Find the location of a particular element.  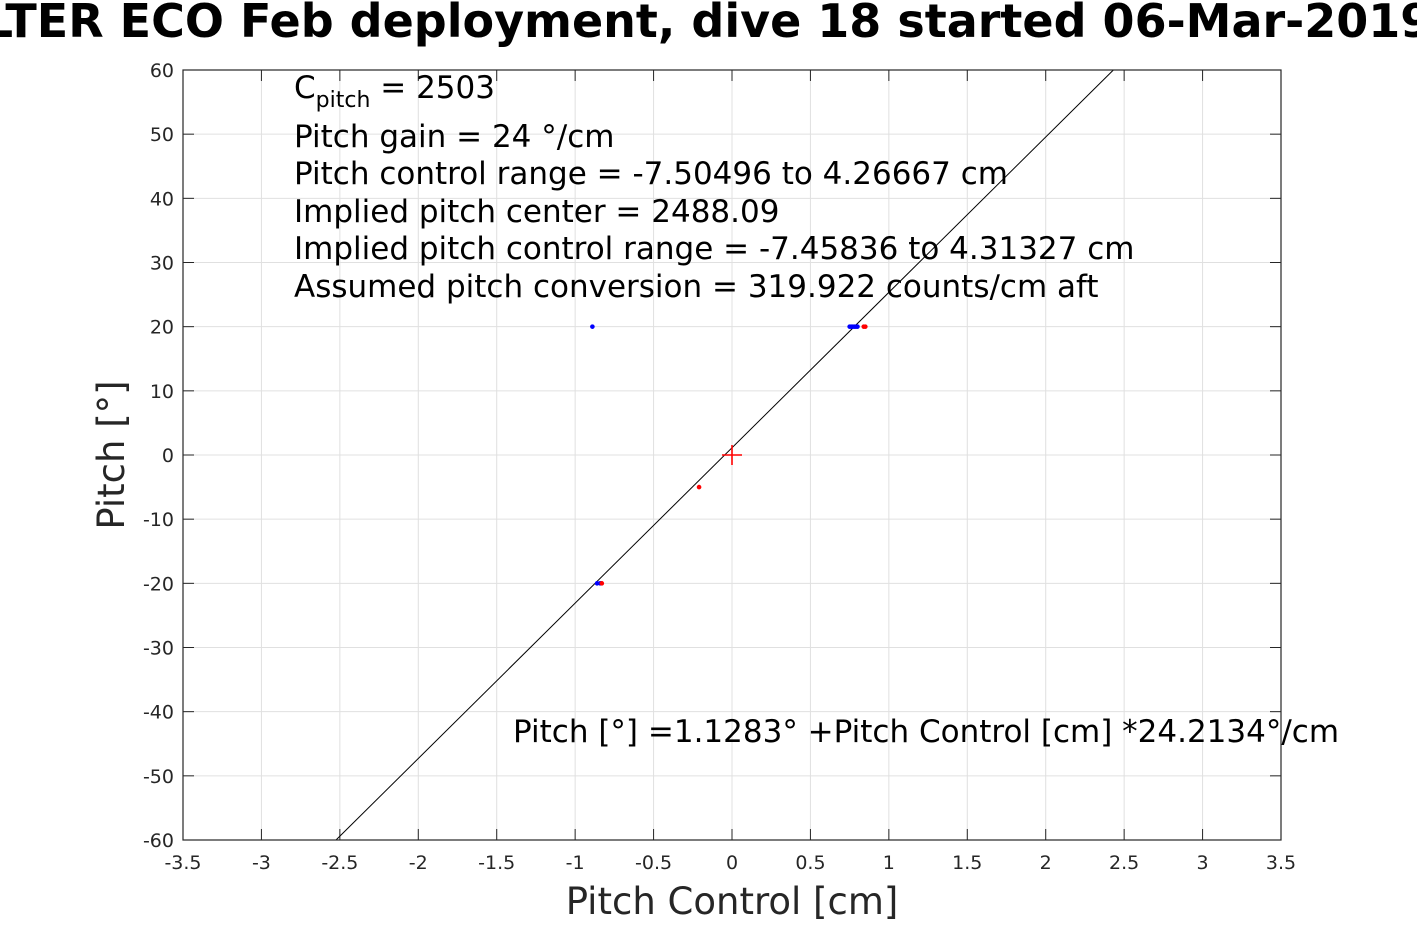

y-tick-label: -10 is located at coordinates (158, 520).